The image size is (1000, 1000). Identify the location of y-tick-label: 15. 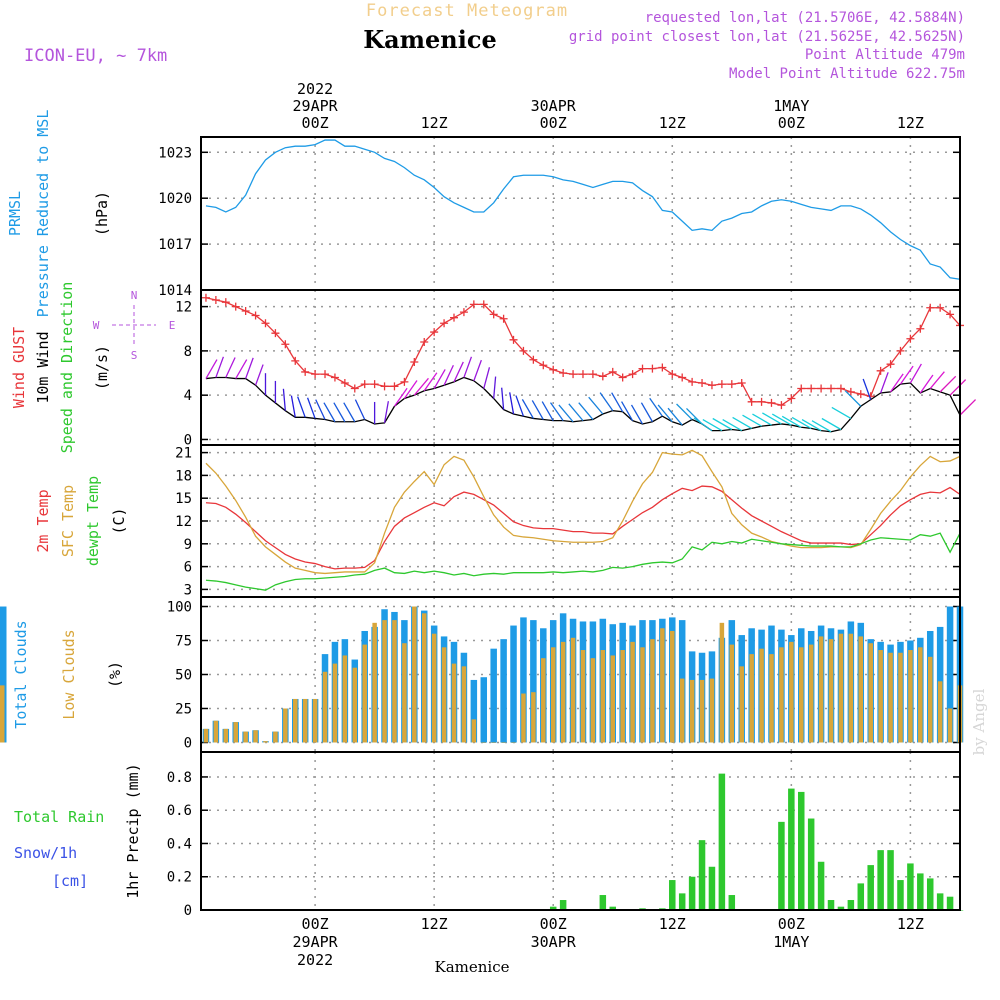
(183, 499).